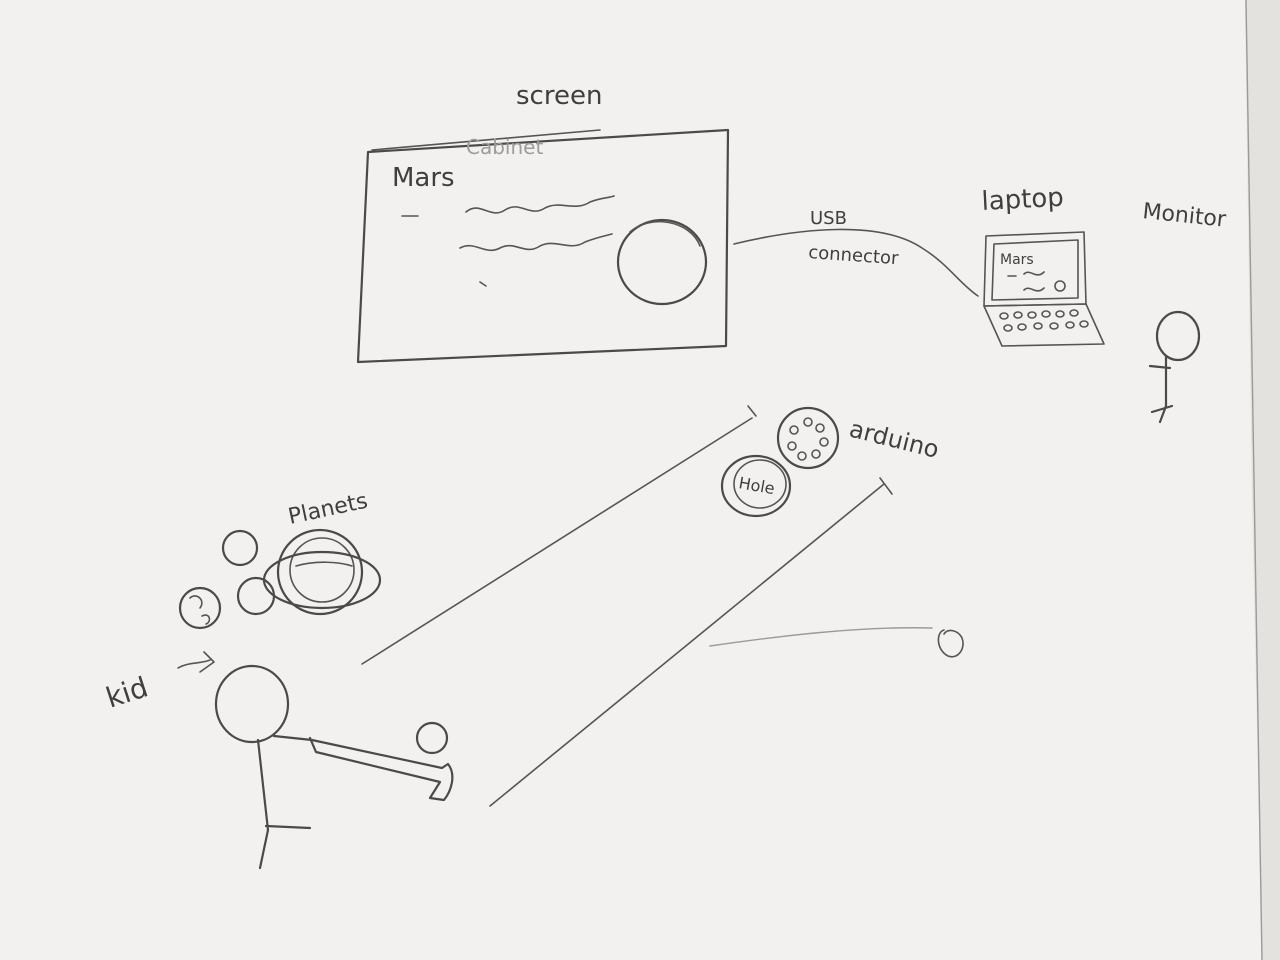 This screenshot has width=1280, height=960. Describe the element at coordinates (423, 178) in the screenshot. I see `screen-mars-label: Mars` at that location.